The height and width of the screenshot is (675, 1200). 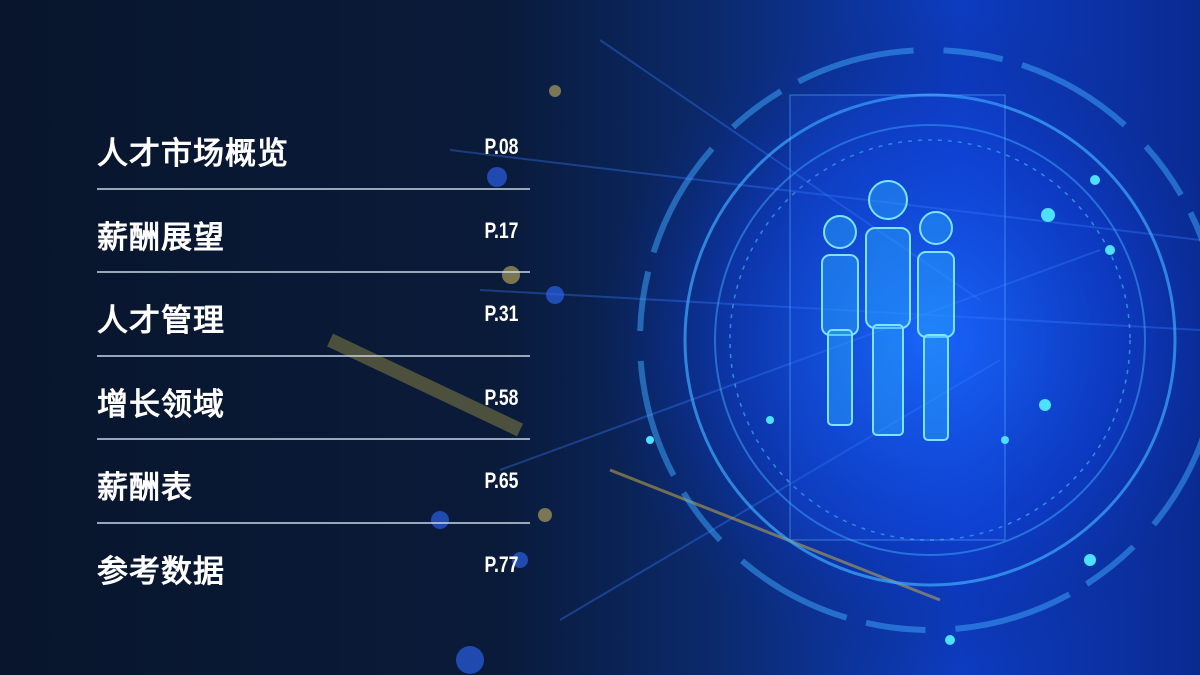 What do you see at coordinates (313, 148) in the screenshot?
I see `toc-item-talent-market: 人才市场概览 P.08` at bounding box center [313, 148].